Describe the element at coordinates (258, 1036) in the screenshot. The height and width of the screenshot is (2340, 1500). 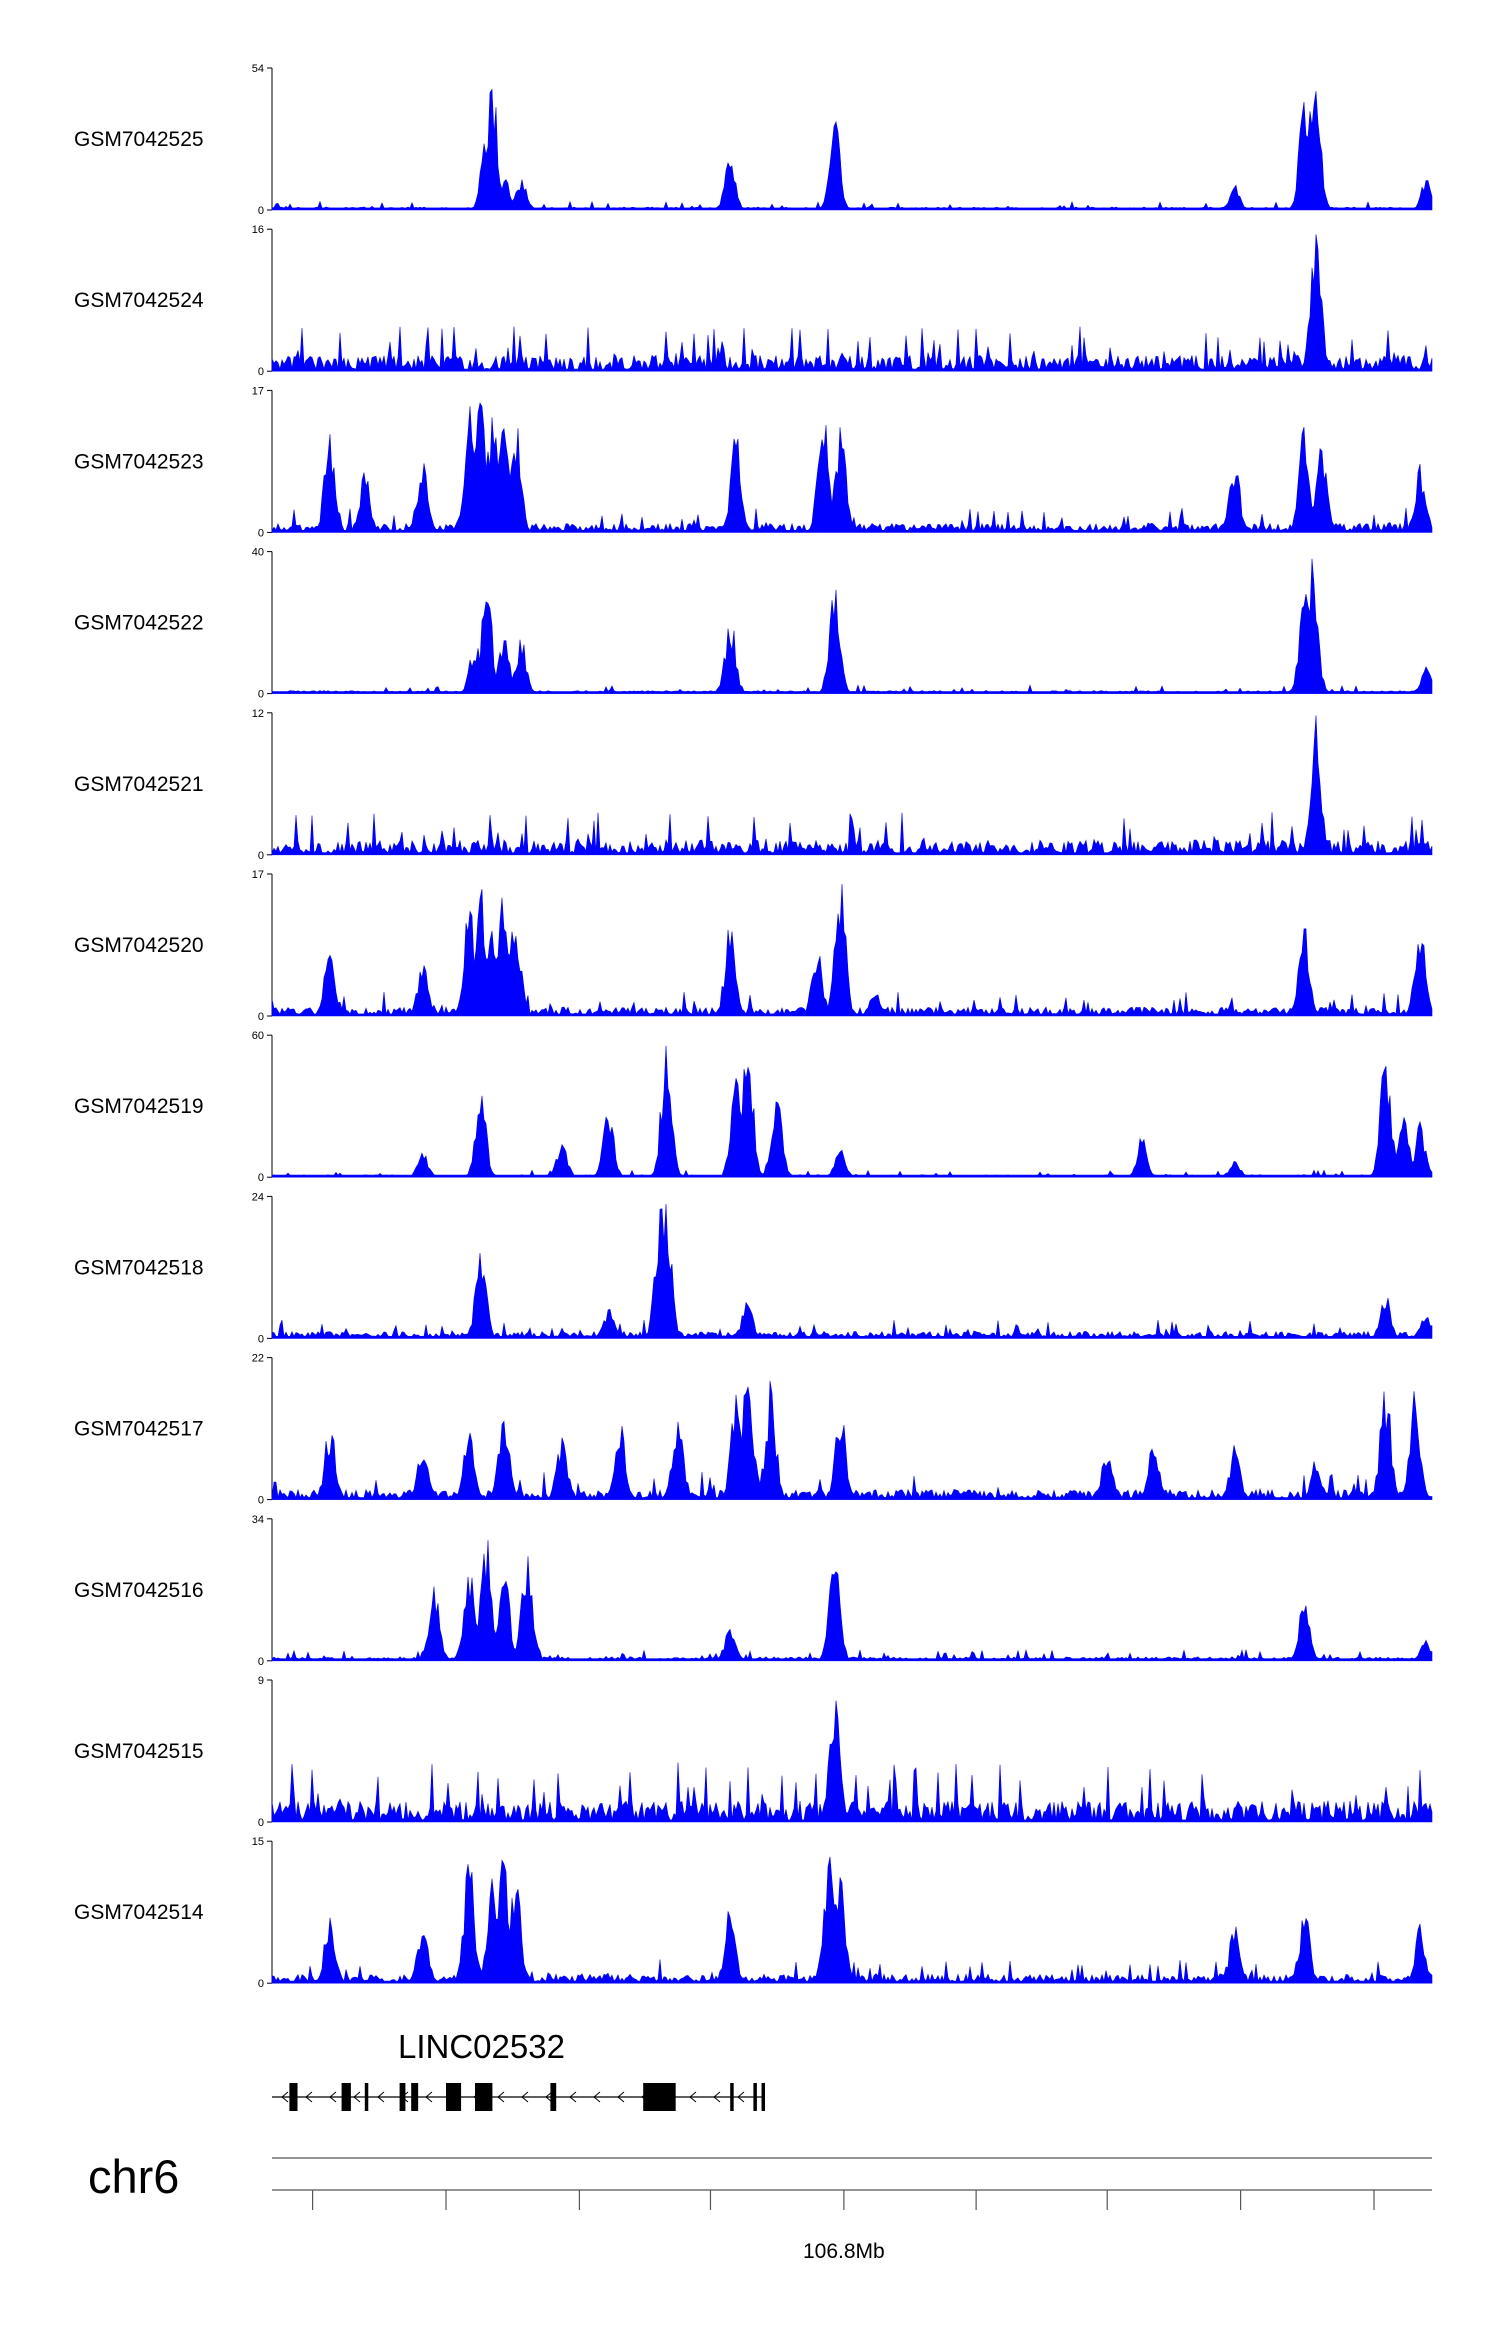
I see `y-tick-label-max: 60` at that location.